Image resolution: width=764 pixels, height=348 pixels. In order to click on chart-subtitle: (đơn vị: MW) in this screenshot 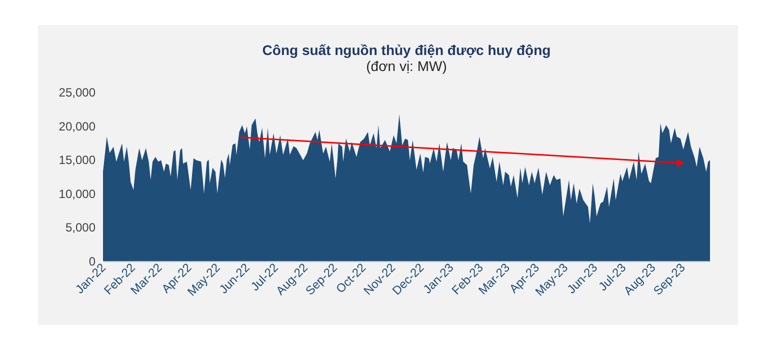, I will do `click(406, 66)`.